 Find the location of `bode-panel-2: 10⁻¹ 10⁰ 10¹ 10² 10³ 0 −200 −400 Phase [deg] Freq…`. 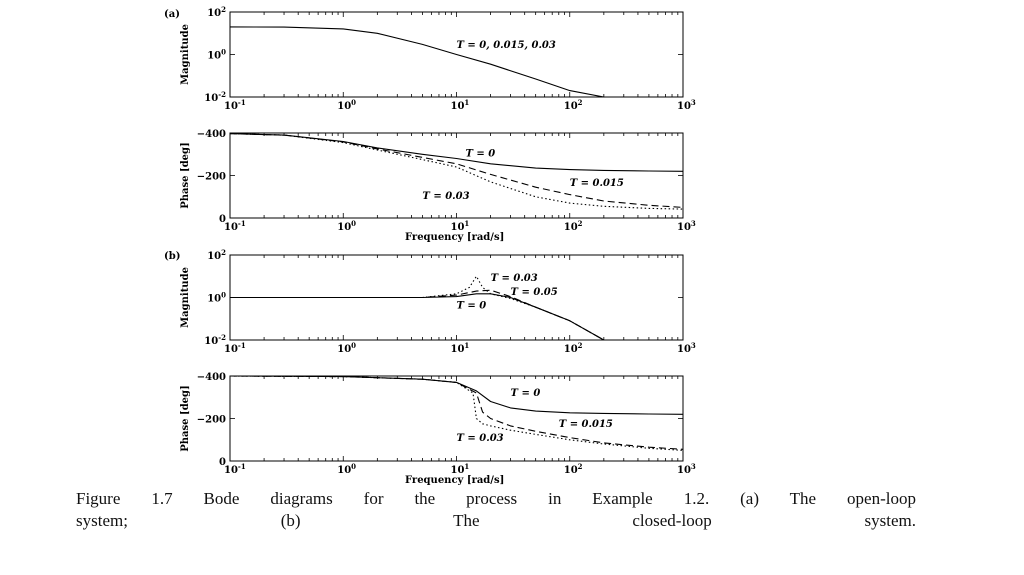

bode-panel-2: 10⁻¹ 10⁰ 10¹ 10² 10³ 0 −200 −400 Phase [deg] Freq… is located at coordinates (438, 186).